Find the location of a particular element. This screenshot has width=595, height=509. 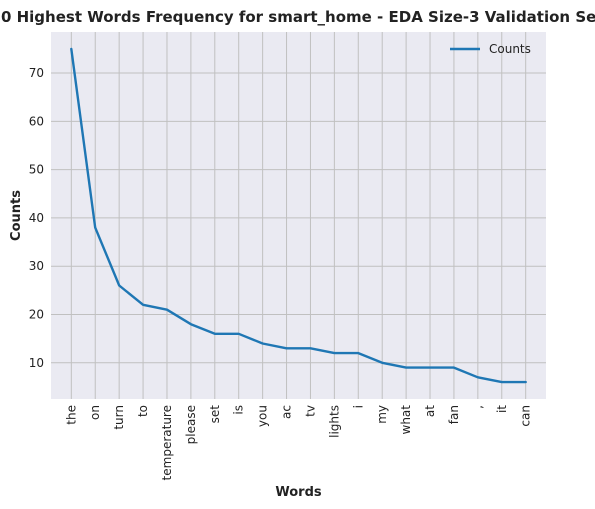

x-tick-label: it is located at coordinates (502, 409).